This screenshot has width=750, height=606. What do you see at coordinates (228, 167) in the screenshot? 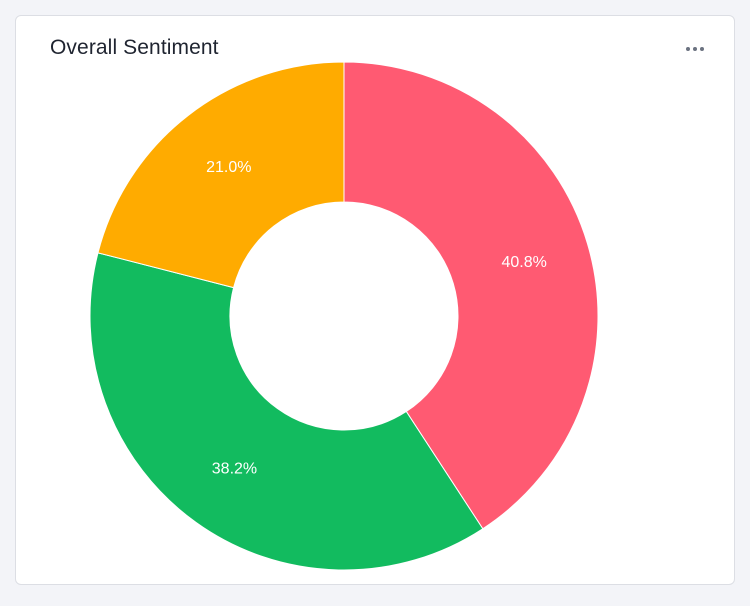
I see `slice-label-neutral: 21.0%` at bounding box center [228, 167].